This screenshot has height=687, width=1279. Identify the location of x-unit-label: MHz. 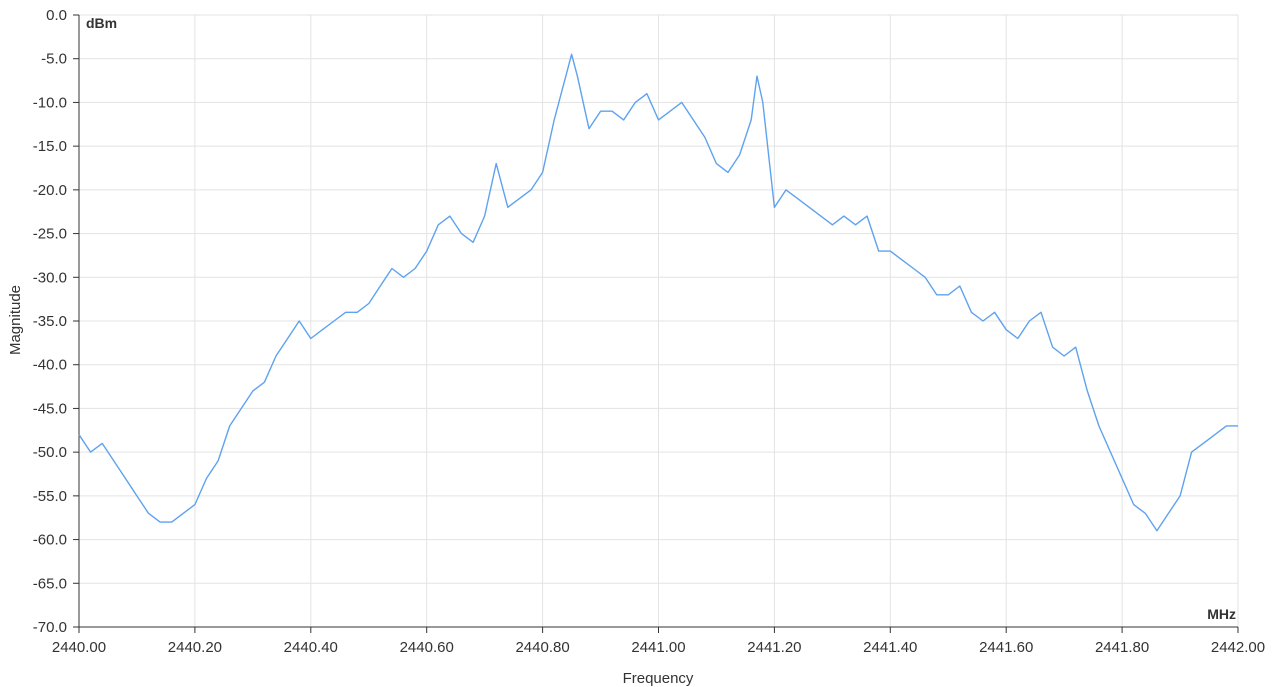
(1221, 614).